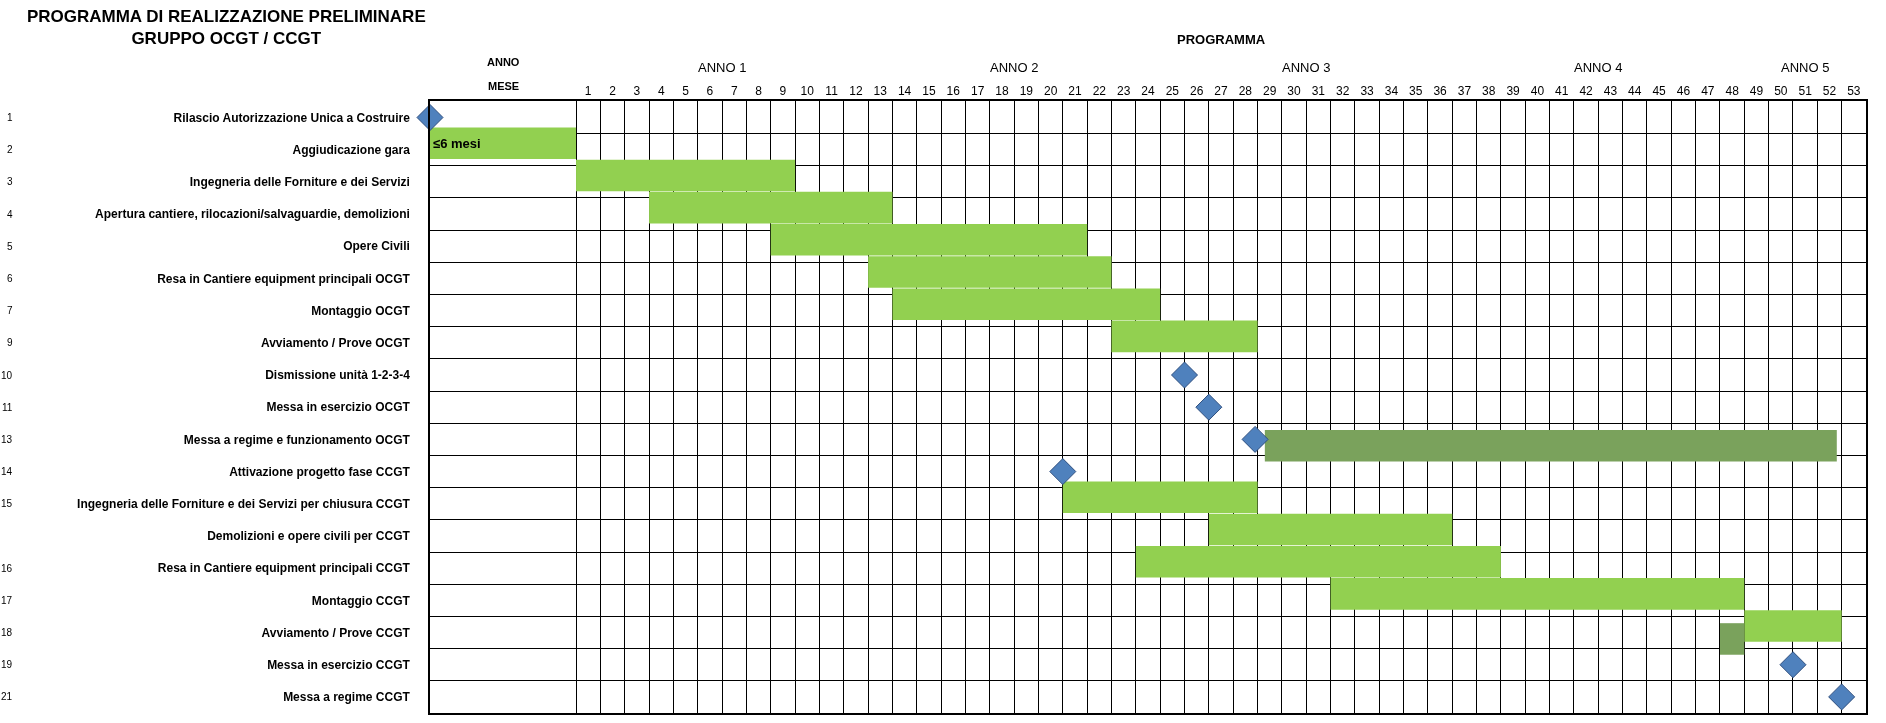 Image resolution: width=1886 pixels, height=723 pixels. Describe the element at coordinates (10, 149) in the screenshot. I see `y2-tick-label: 2` at that location.